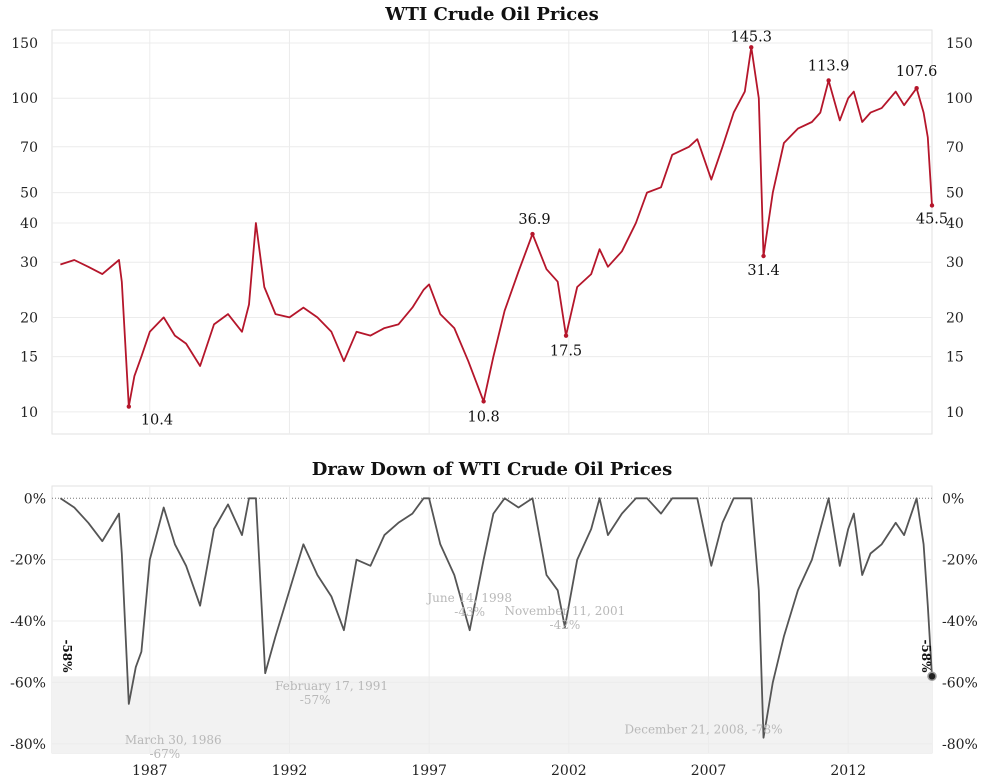  Describe the element at coordinates (429, 771) in the screenshot. I see `x-tick-label: 1997` at that location.